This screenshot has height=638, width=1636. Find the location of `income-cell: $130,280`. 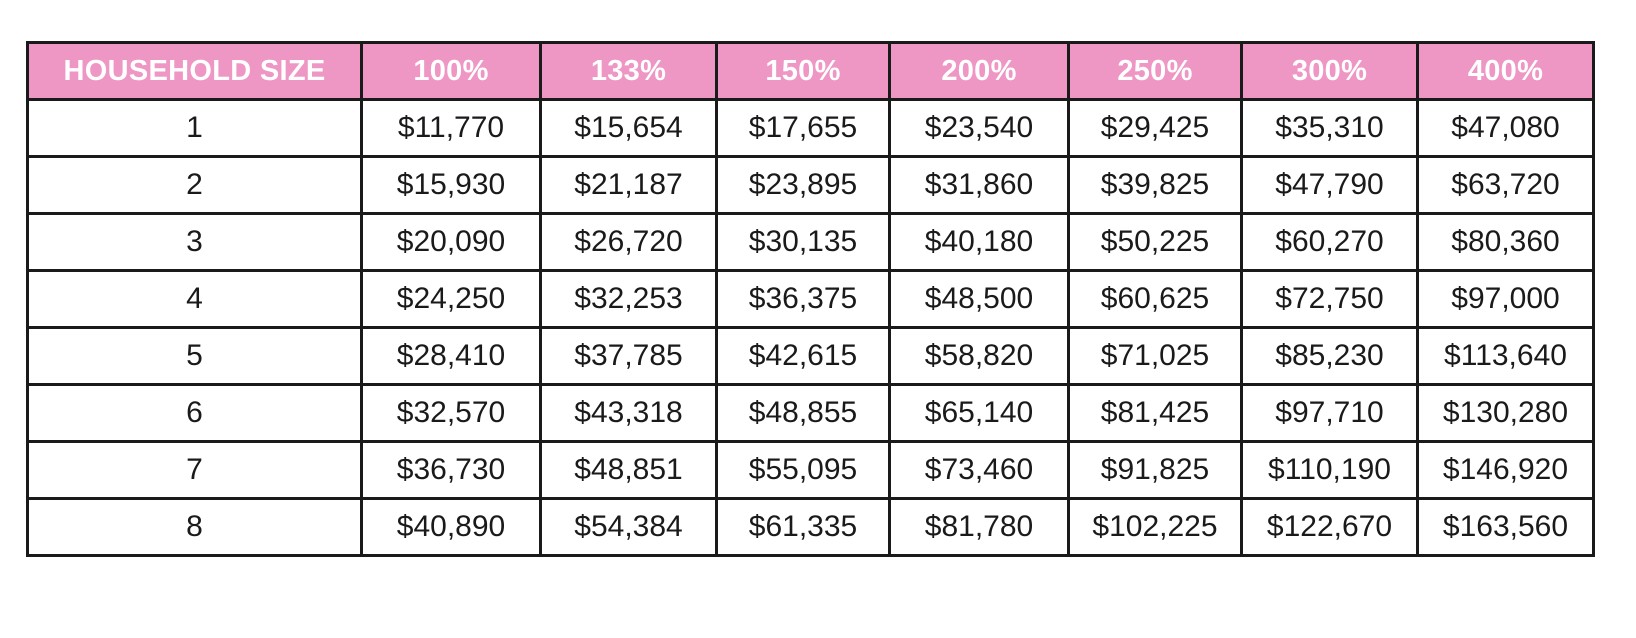

income-cell: $130,280 is located at coordinates (1505, 413).